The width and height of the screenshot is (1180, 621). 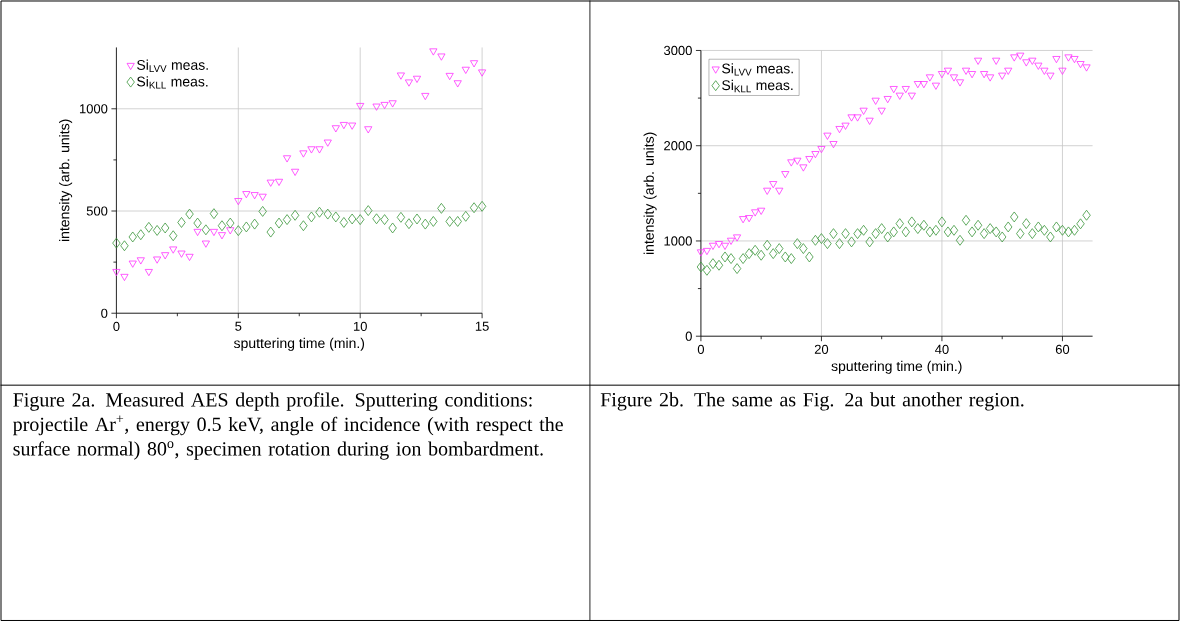 I want to click on caption: Figure 2b. The same as Fig. 2a but another region., so click(x=812, y=401).